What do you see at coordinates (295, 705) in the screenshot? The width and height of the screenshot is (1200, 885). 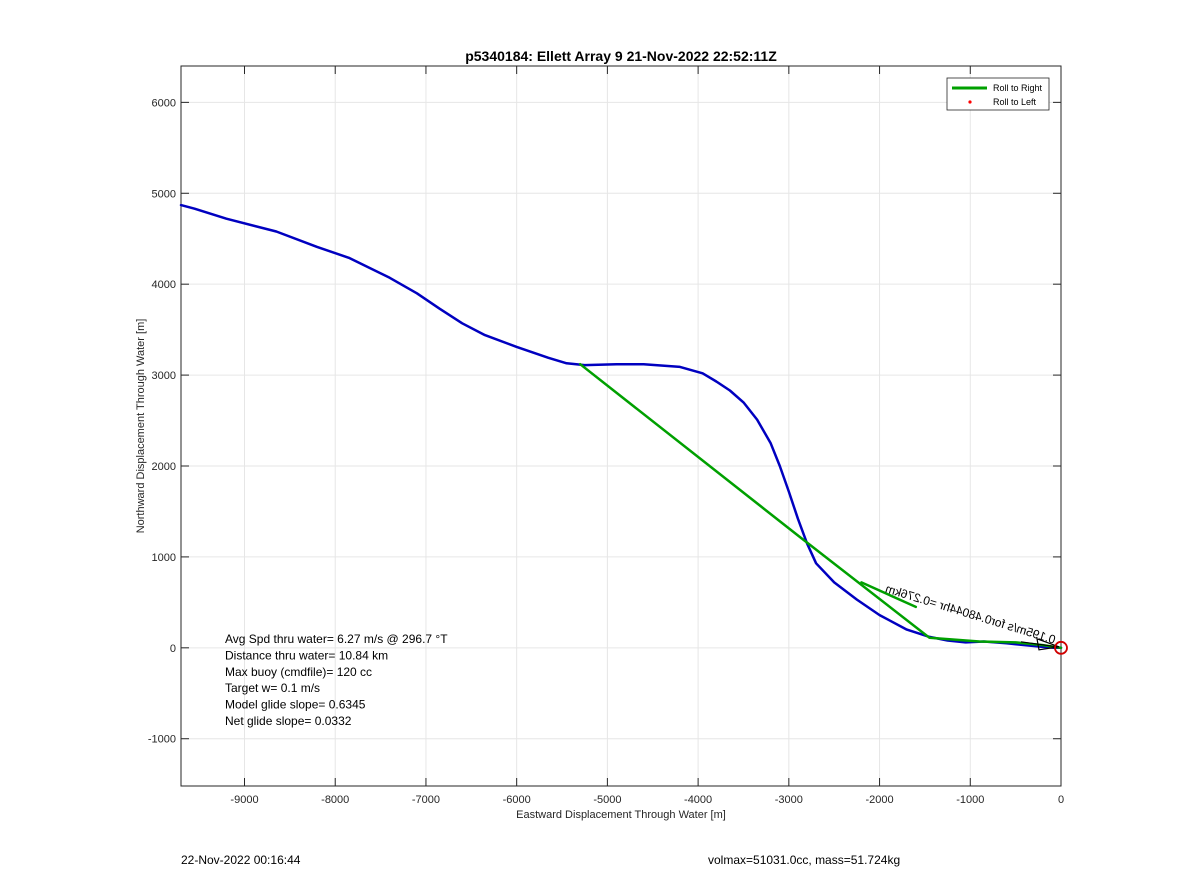 I see `stats-line: Model glide slope= 0.6345` at bounding box center [295, 705].